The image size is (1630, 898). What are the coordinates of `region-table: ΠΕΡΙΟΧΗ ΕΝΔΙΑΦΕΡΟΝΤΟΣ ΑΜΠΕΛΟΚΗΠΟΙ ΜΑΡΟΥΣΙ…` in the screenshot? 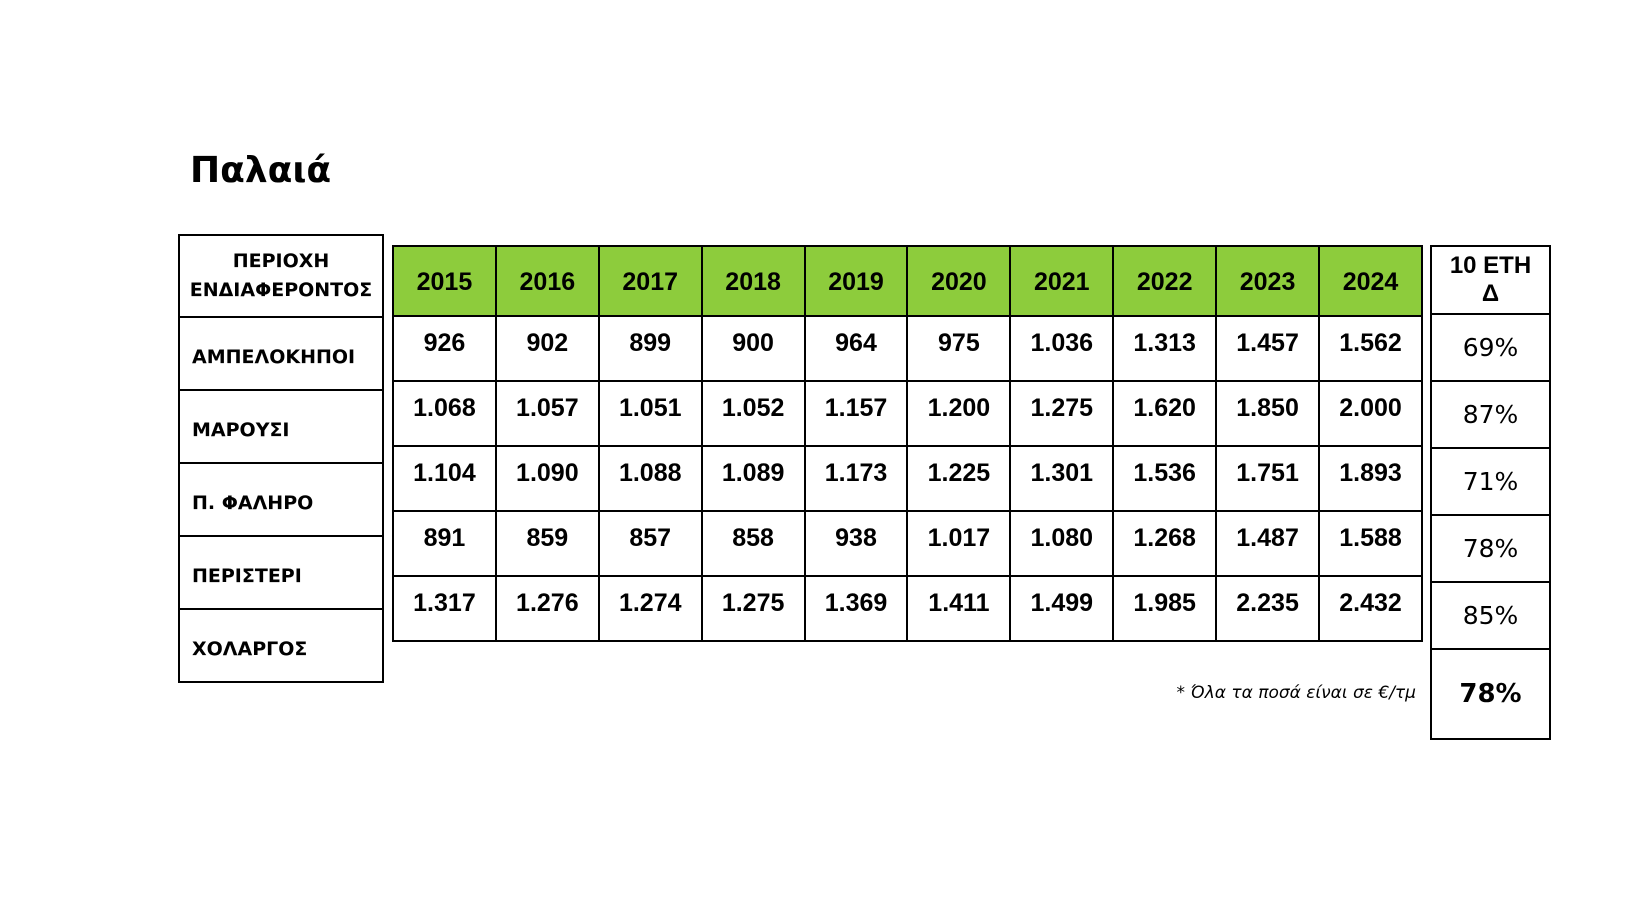 It's located at (281, 458).